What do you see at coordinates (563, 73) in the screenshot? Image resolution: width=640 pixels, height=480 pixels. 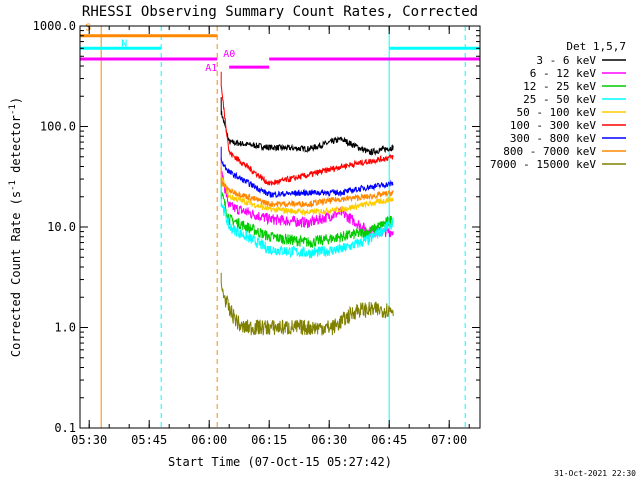 I see `legend-label: 6 - 12 keV` at bounding box center [563, 73].